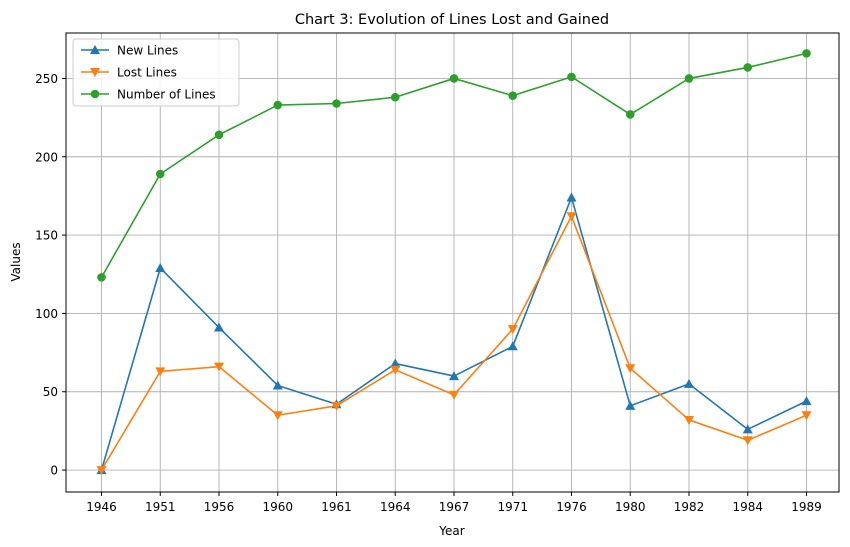 The image size is (850, 547). What do you see at coordinates (101, 507) in the screenshot?
I see `x-tick-label: 1946` at bounding box center [101, 507].